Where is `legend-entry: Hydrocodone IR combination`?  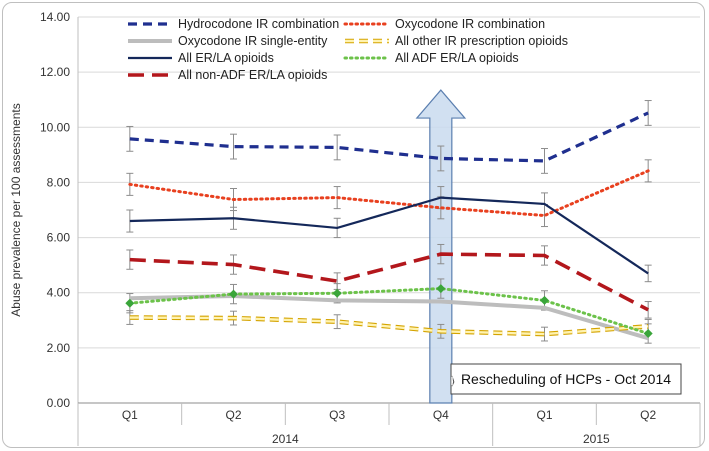
legend-entry: Hydrocodone IR combination is located at coordinates (233, 24).